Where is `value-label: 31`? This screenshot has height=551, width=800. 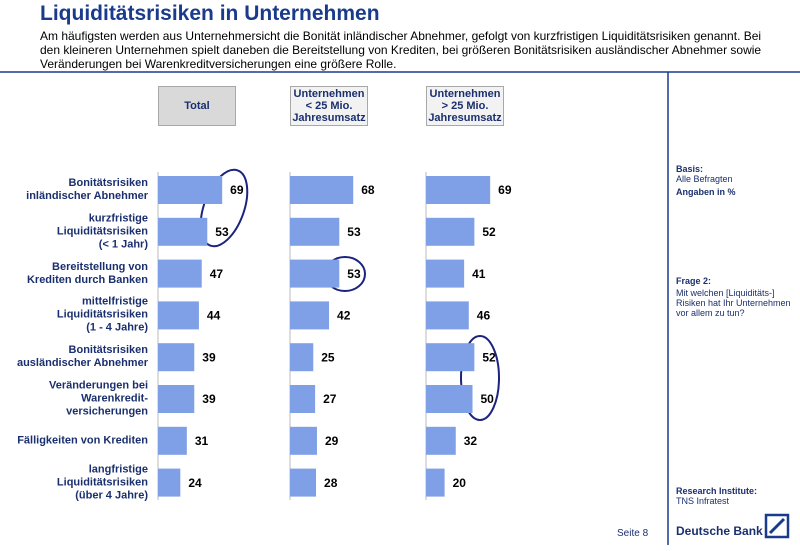 value-label: 31 is located at coordinates (202, 441).